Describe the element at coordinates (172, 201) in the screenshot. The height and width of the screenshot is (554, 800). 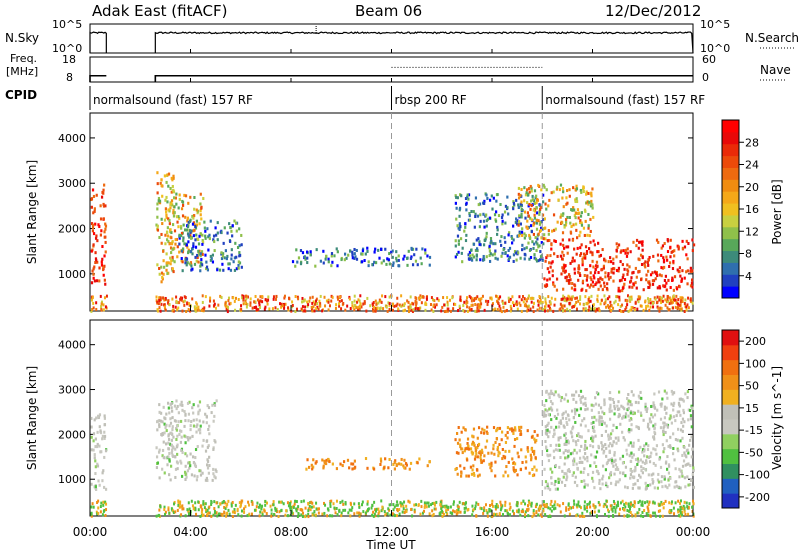
I see `panel3-region1-pixel` at that location.